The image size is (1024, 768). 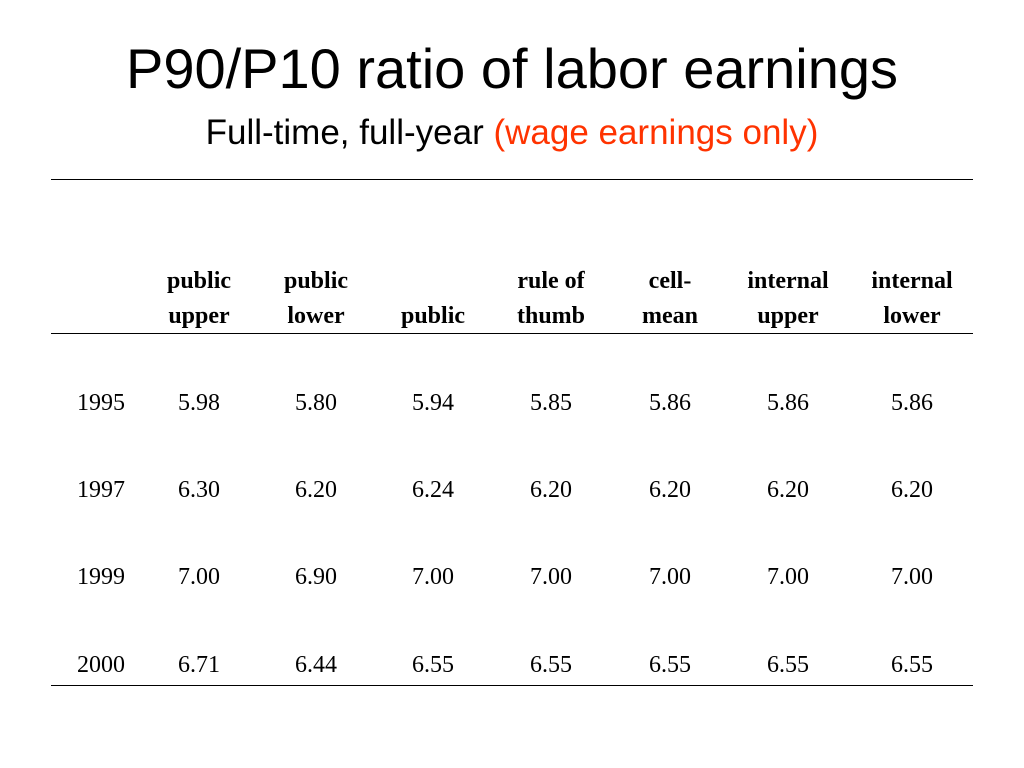 I want to click on table-cell: 6.90, so click(x=316, y=577).